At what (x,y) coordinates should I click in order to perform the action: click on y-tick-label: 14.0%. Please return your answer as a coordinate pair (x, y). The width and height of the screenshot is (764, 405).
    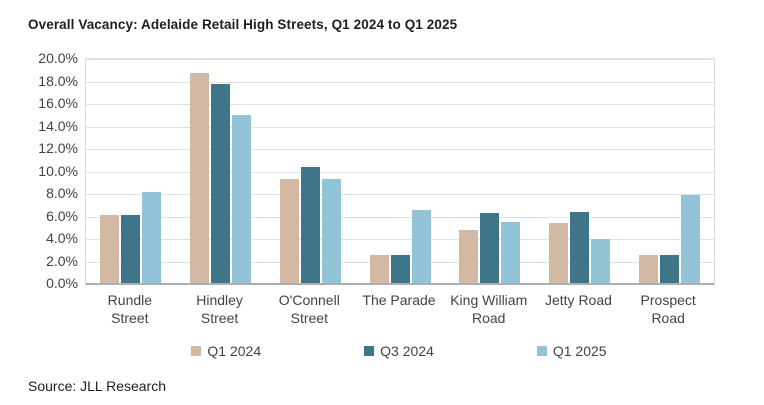
    Looking at the image, I should click on (58, 125).